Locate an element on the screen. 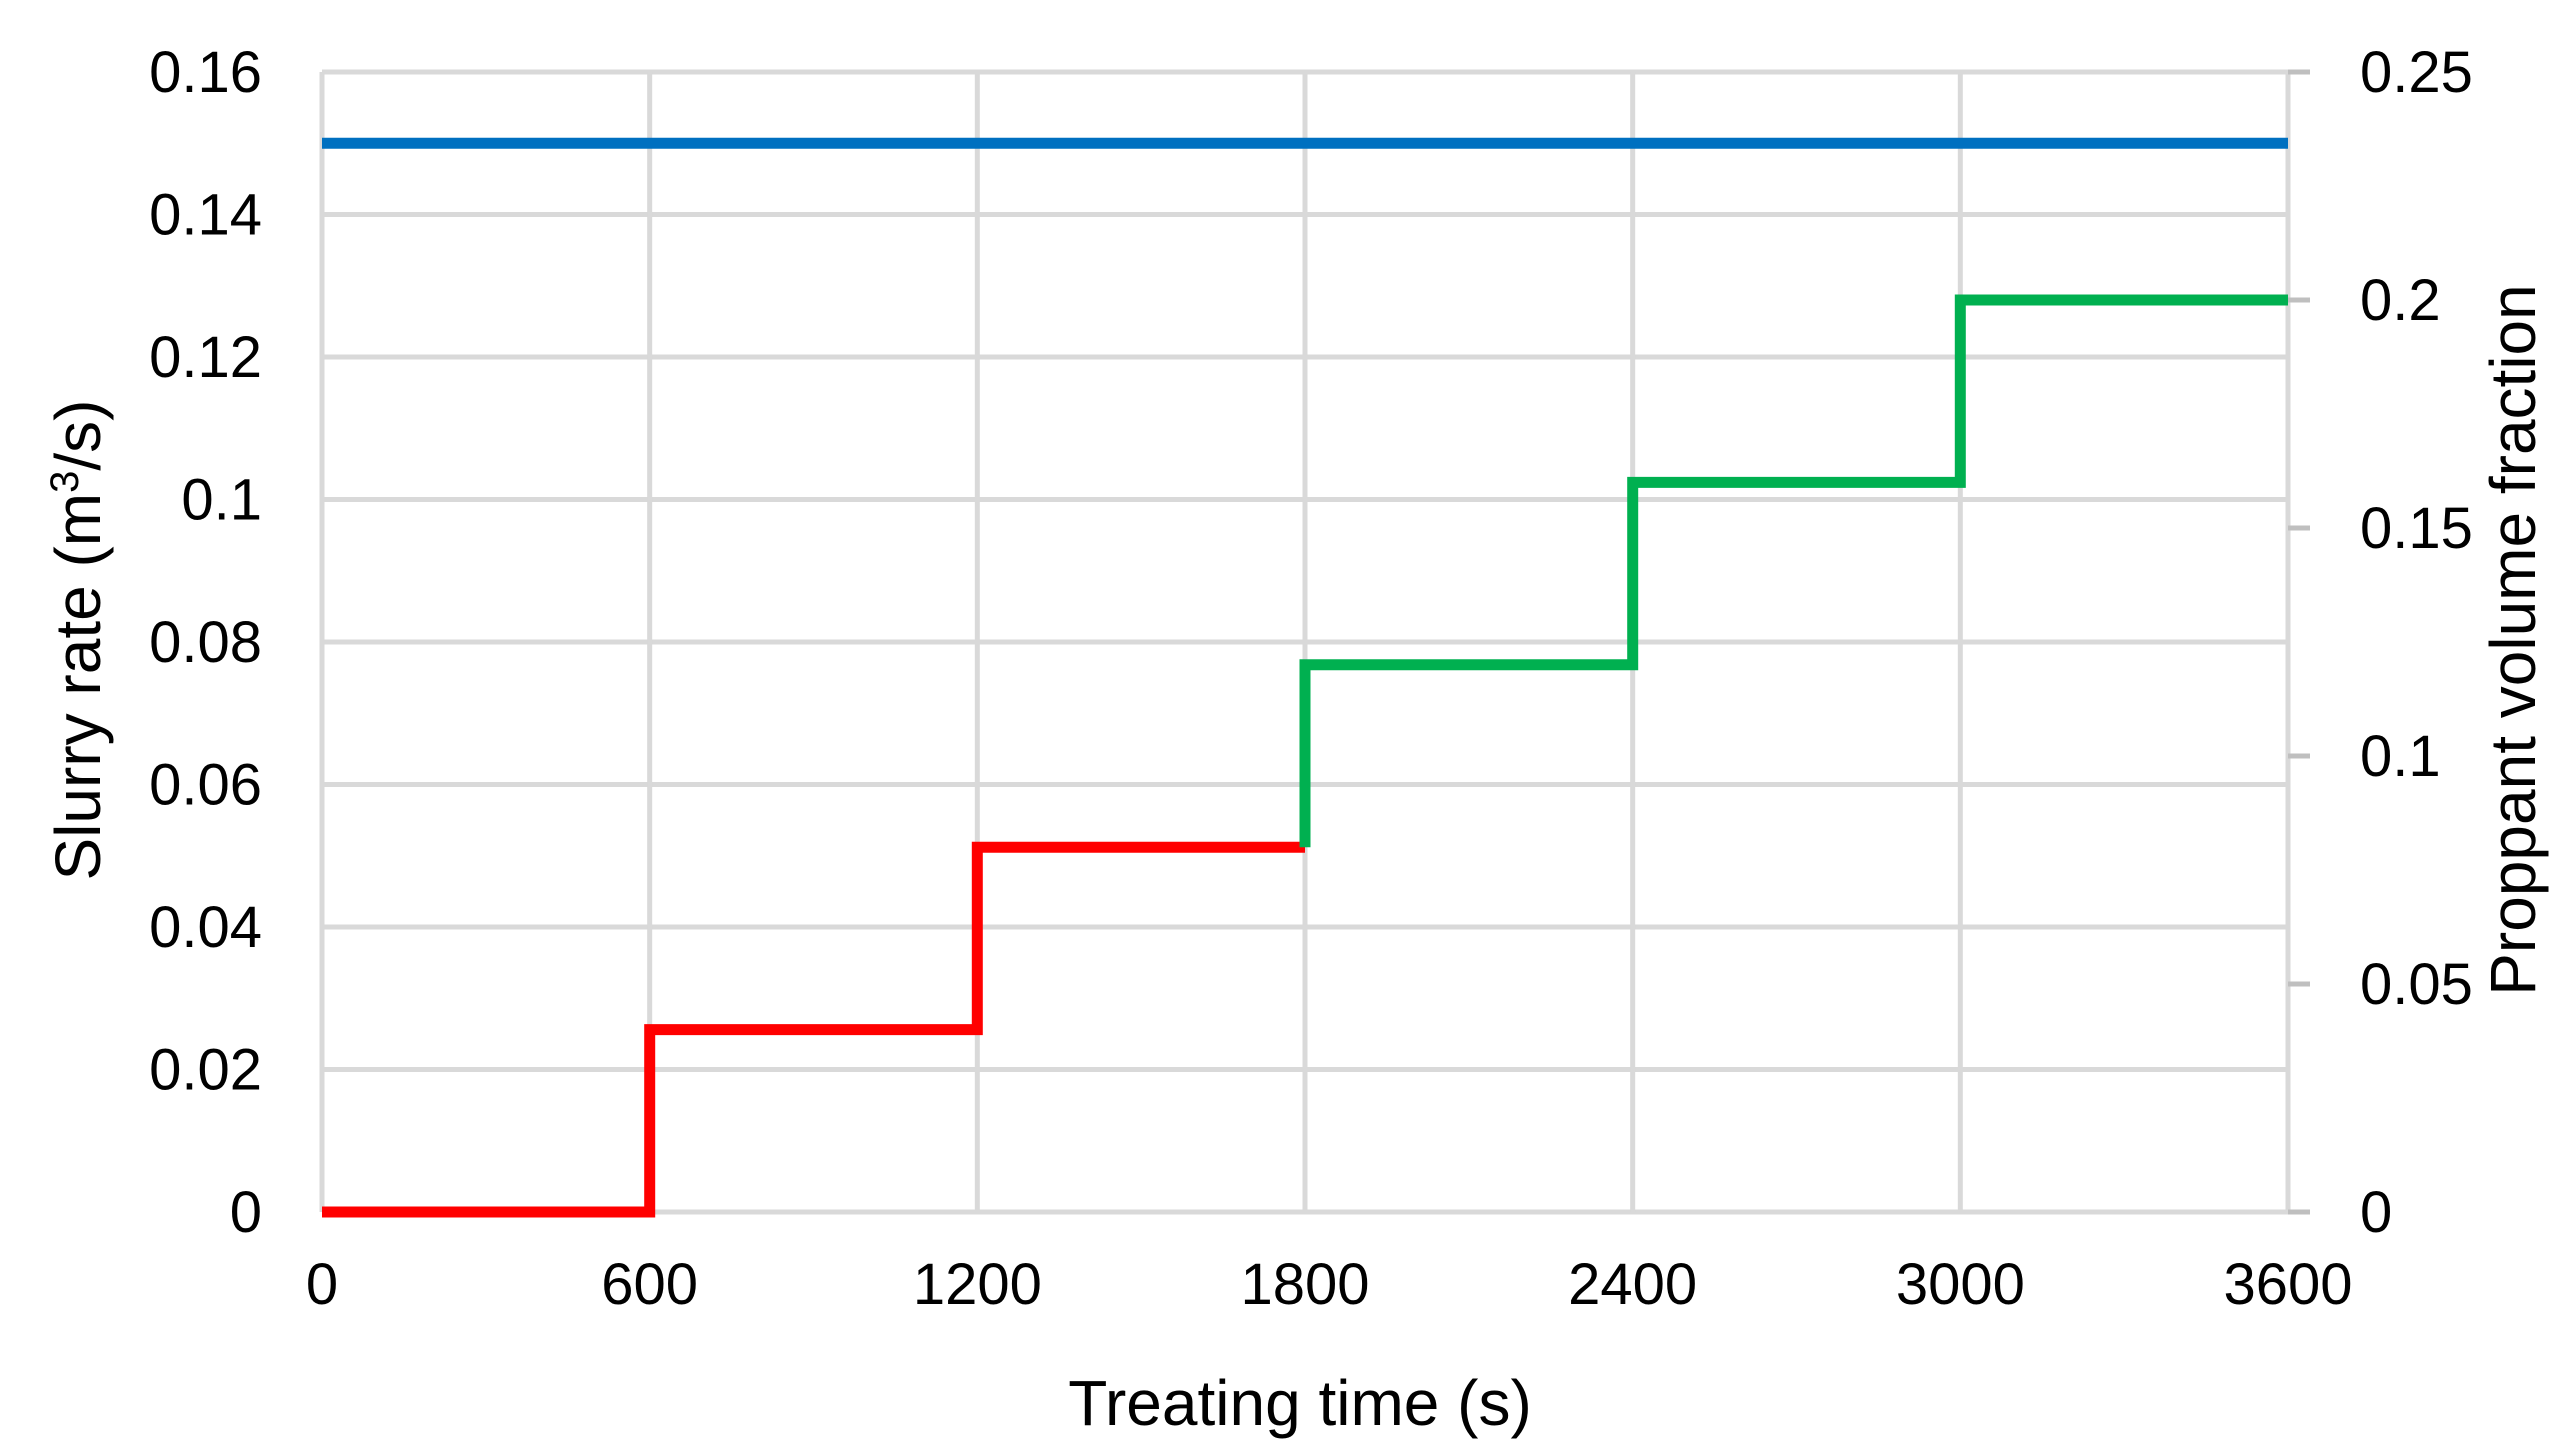 The height and width of the screenshot is (1451, 2570). y-left-title-part-1: Slurry rate (m is located at coordinates (78, 687).